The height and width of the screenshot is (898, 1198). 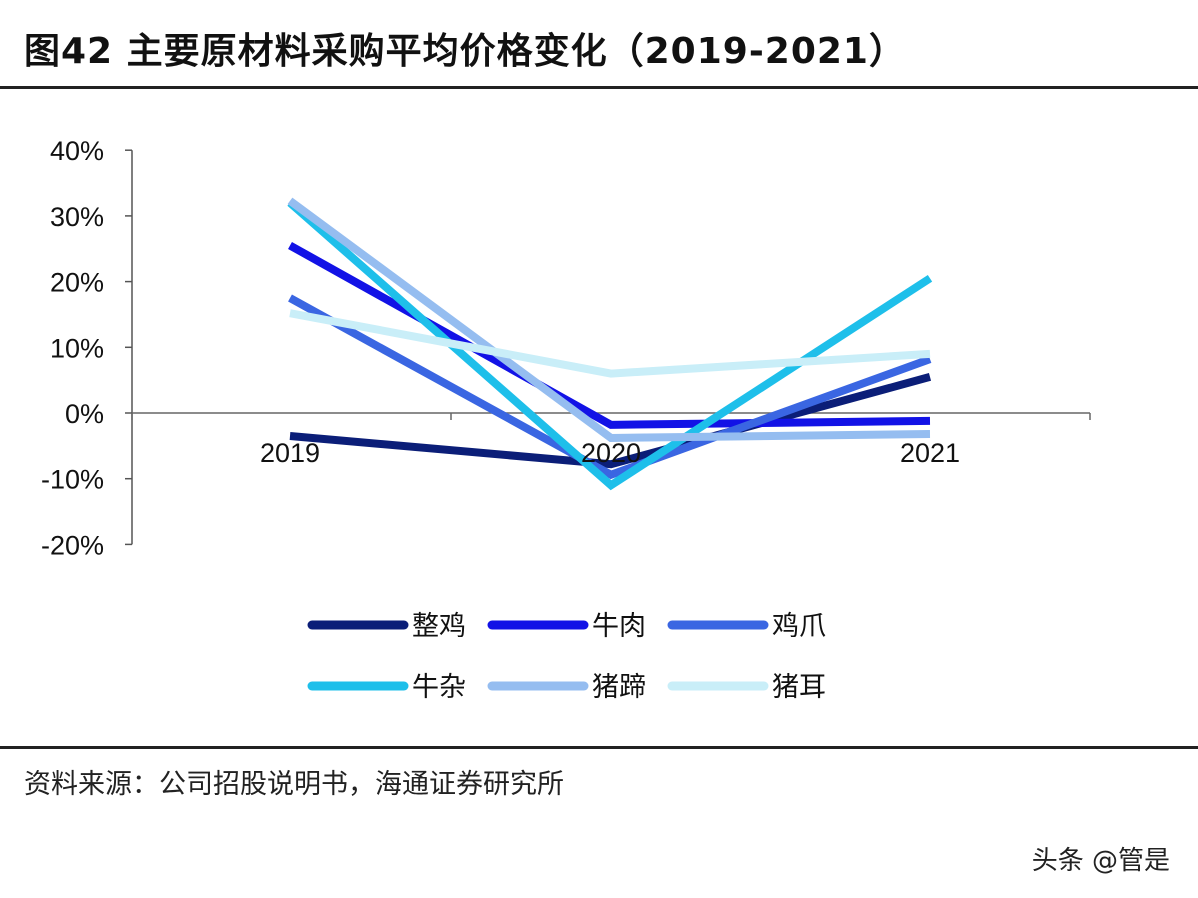 I want to click on y-tick-label: 10%, so click(x=77, y=348).